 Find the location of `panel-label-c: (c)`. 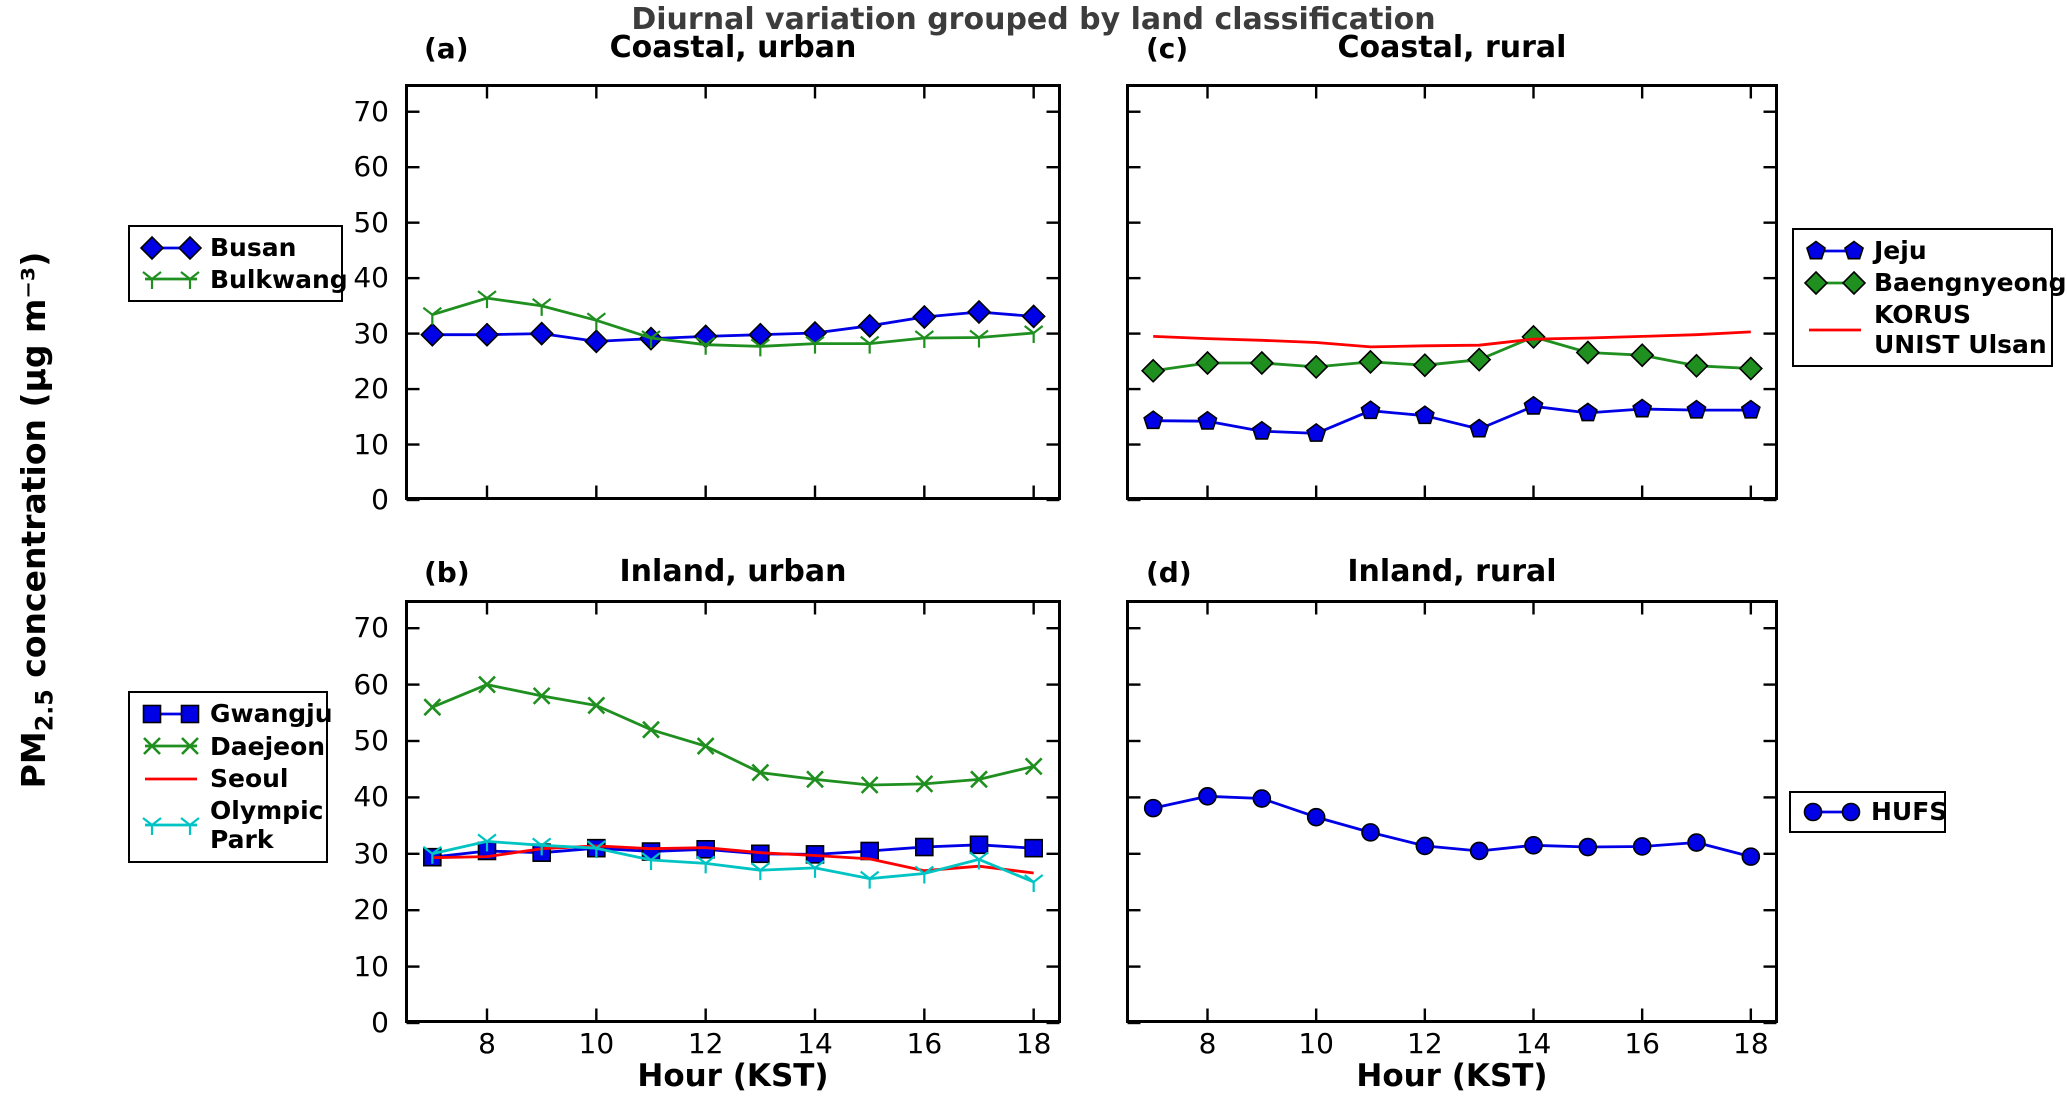

panel-label-c: (c) is located at coordinates (1167, 48).